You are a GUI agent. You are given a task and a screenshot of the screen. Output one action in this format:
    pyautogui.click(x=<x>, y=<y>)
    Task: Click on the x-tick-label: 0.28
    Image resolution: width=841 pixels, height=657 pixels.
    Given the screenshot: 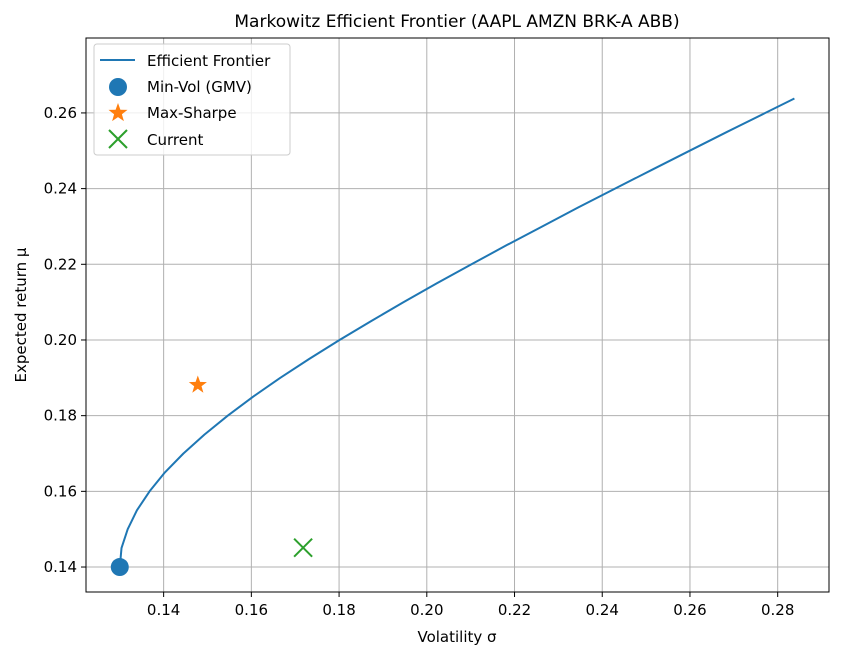 What is the action you would take?
    pyautogui.click(x=777, y=610)
    